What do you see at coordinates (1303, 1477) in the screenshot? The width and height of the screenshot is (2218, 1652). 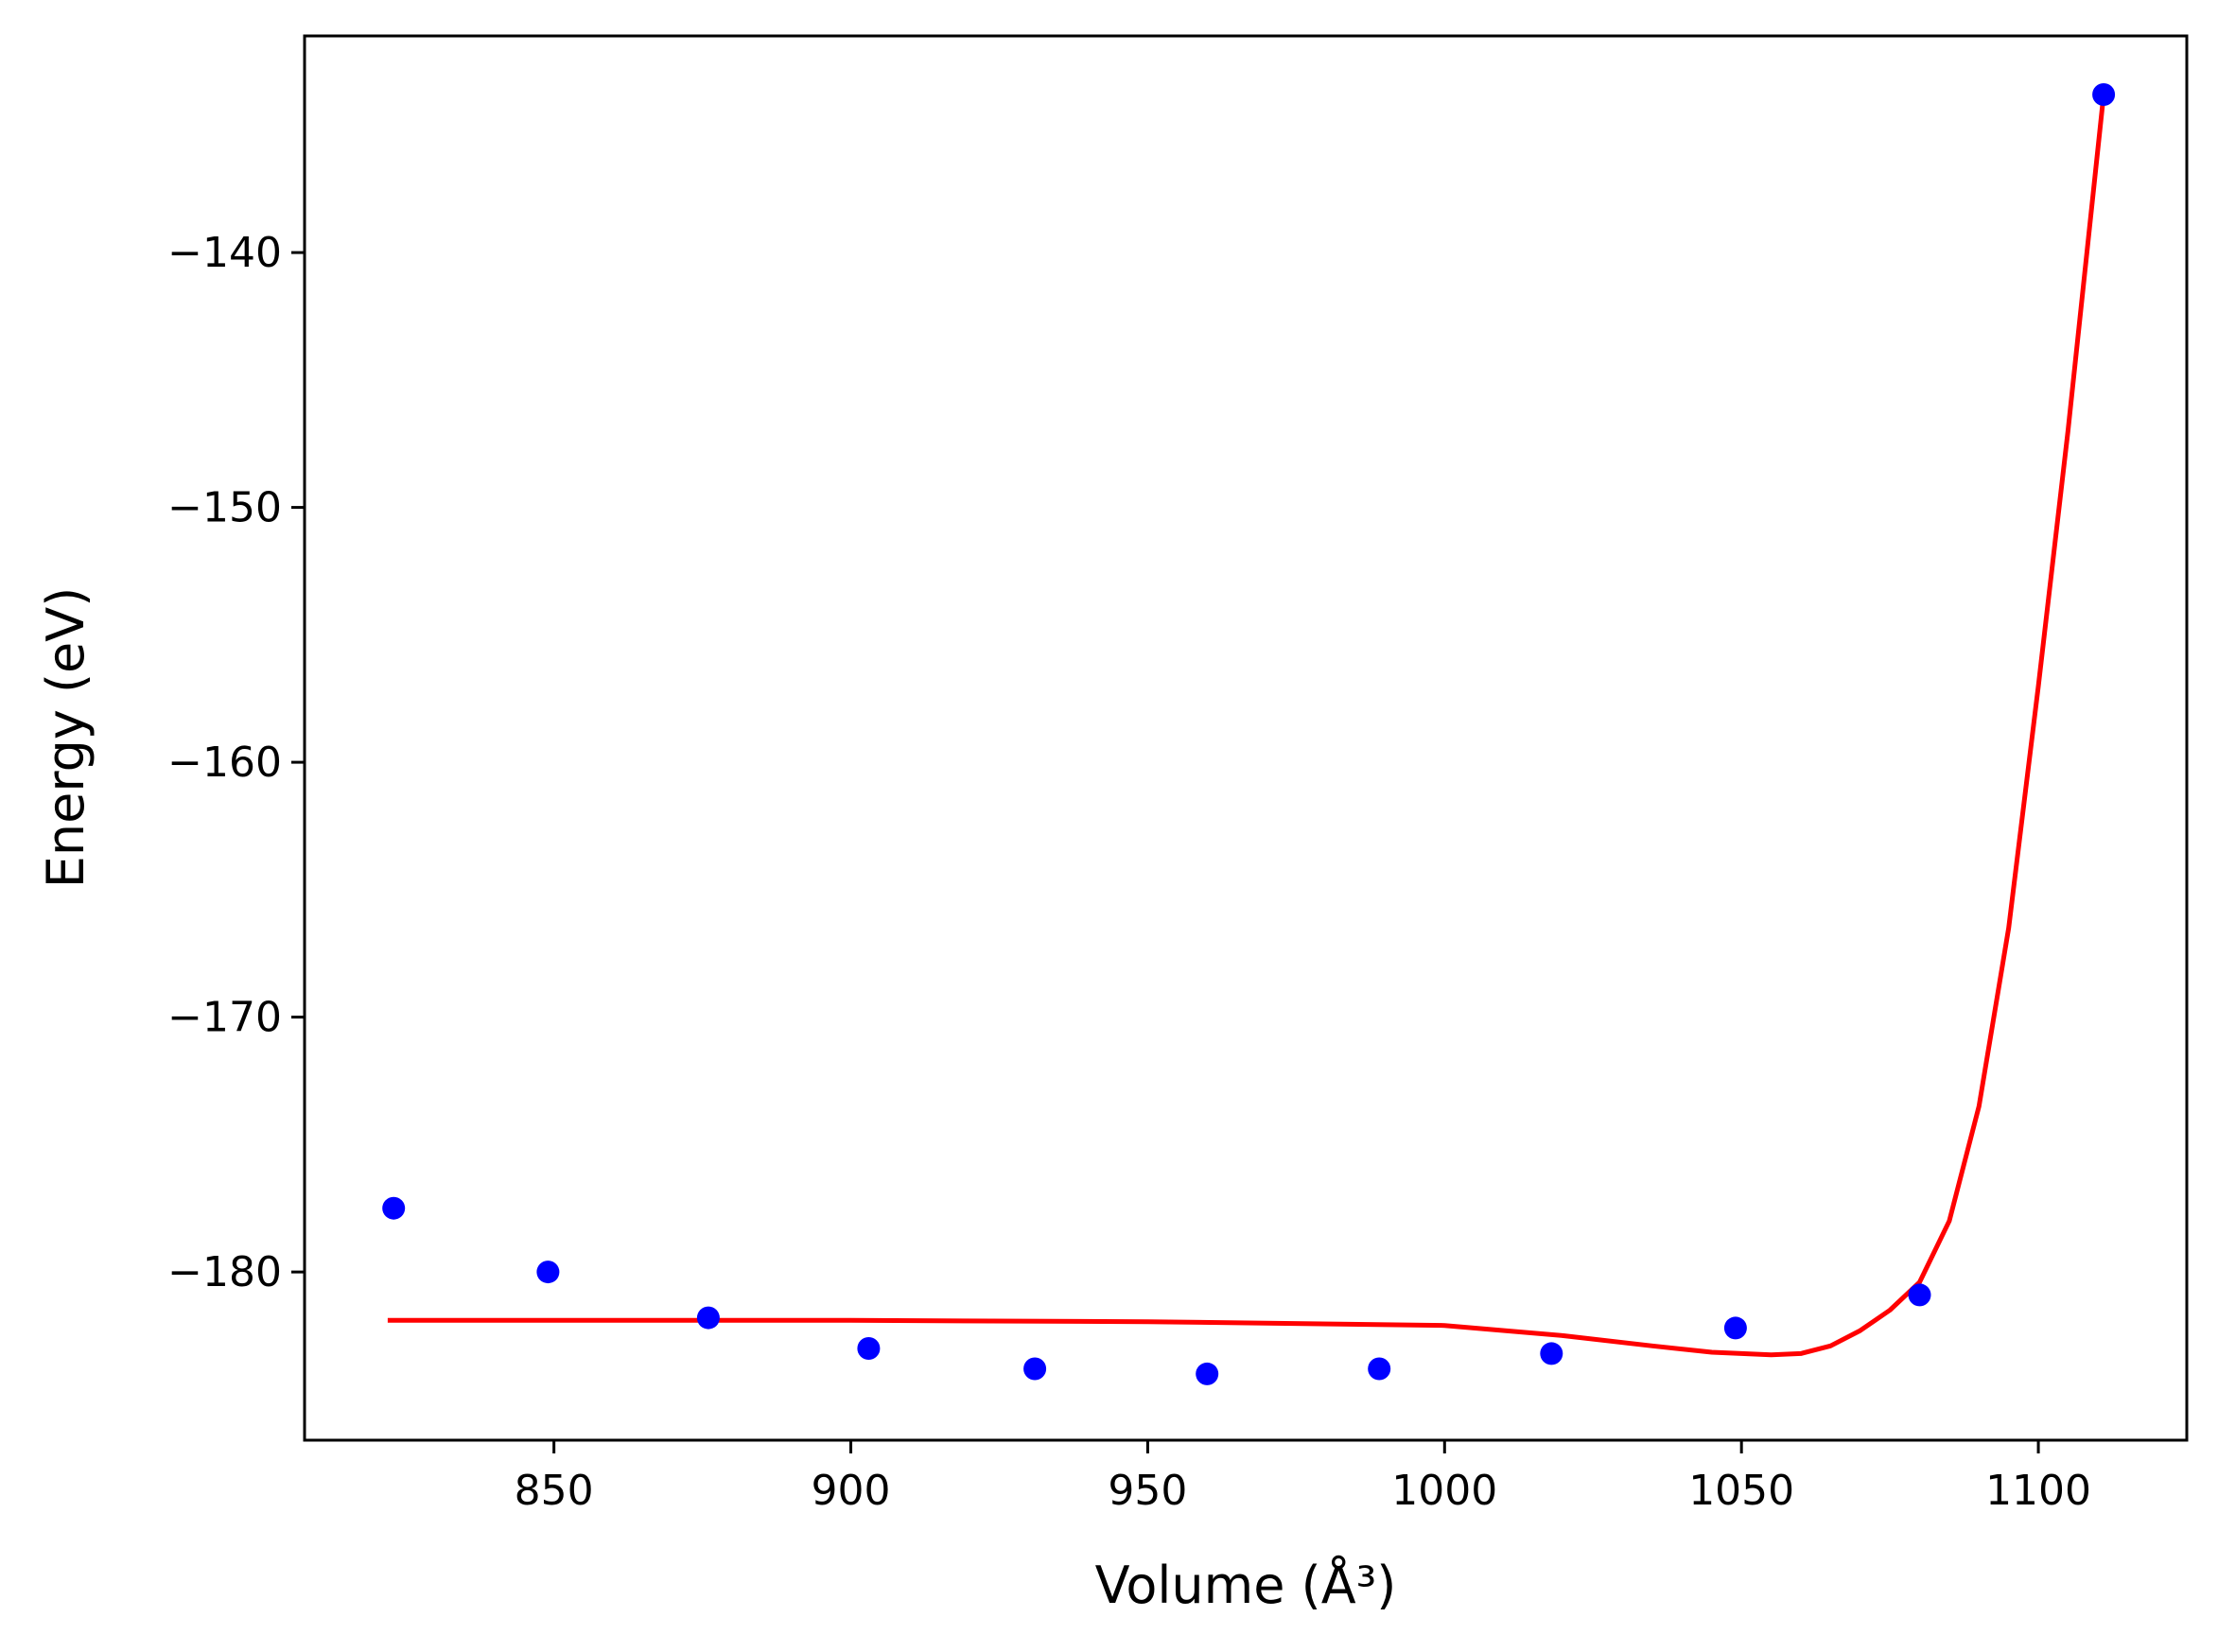 I see `x-axis: 850 900 950 1000 1050 1100` at bounding box center [1303, 1477].